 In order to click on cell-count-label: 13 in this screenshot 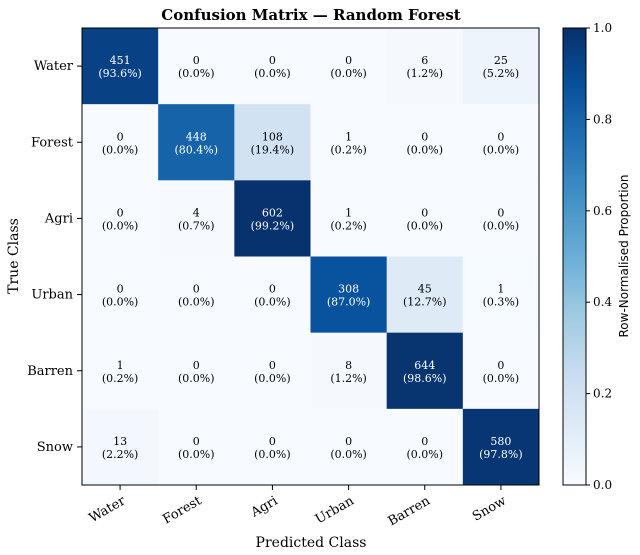, I will do `click(120, 441)`.